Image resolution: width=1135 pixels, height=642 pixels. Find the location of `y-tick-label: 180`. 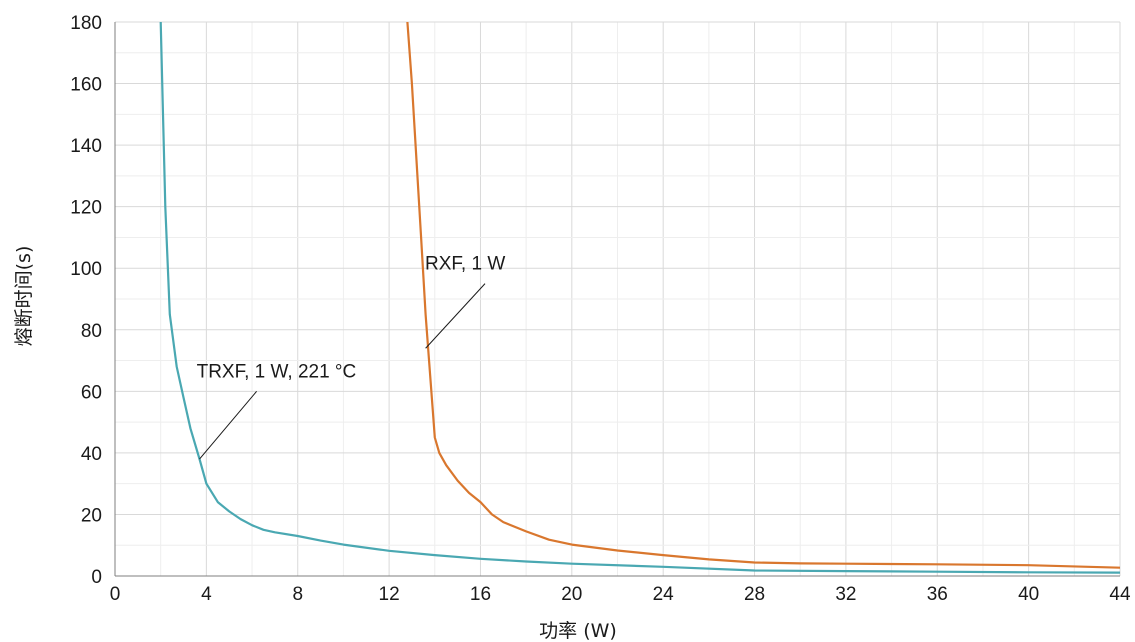

y-tick-label: 180 is located at coordinates (86, 23).